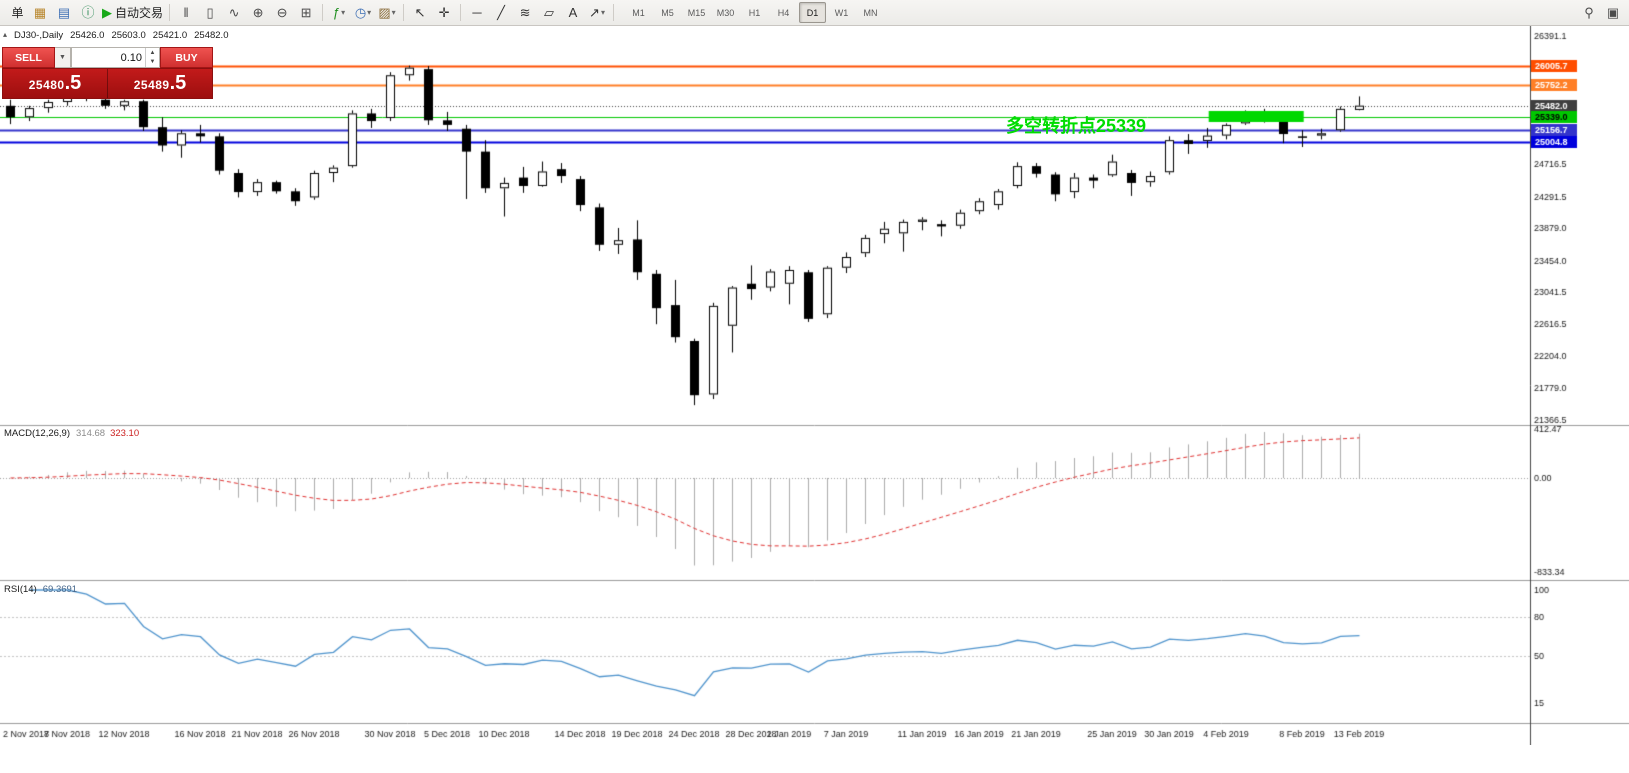  What do you see at coordinates (211, 35) in the screenshot?
I see `ohlc-close: 25482.0` at bounding box center [211, 35].